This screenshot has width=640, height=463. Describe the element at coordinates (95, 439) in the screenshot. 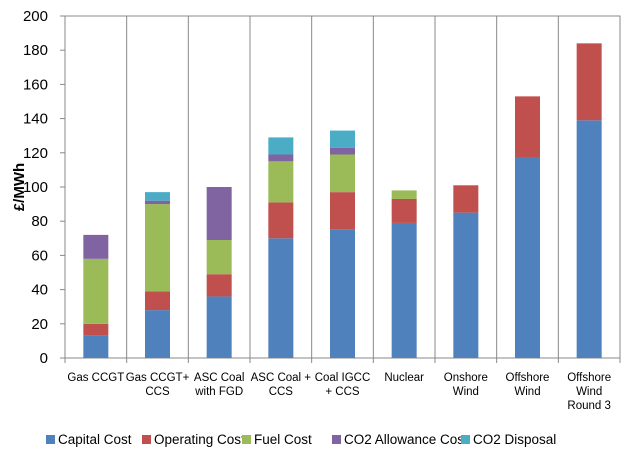

I see `legend-label: Capital Cost` at that location.